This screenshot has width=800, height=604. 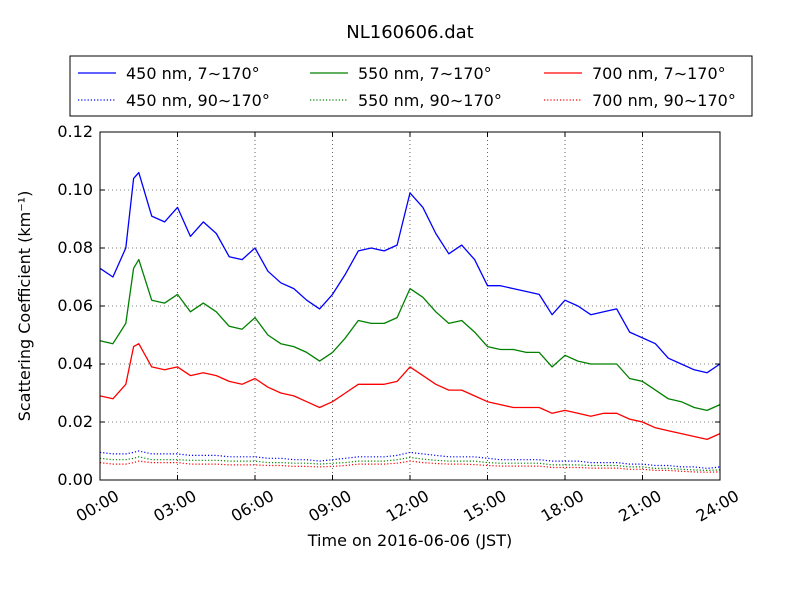 I want to click on y-tick-label: 0.06, so click(x=75, y=305).